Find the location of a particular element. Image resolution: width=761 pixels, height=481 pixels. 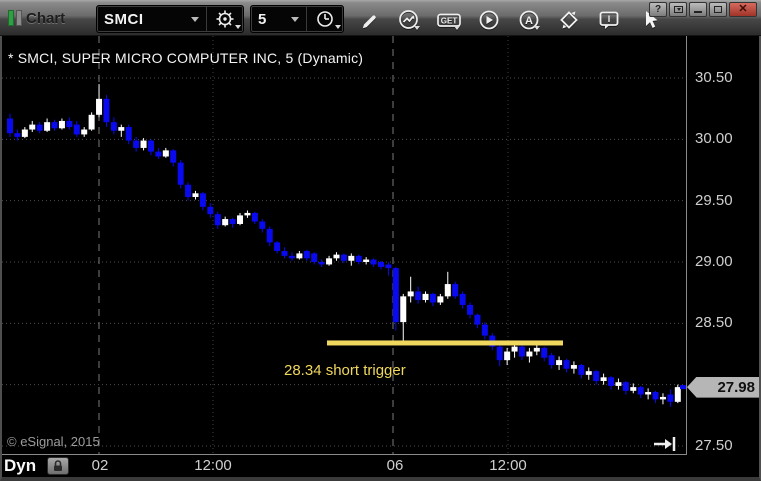

help-button: ? is located at coordinates (658, 9).